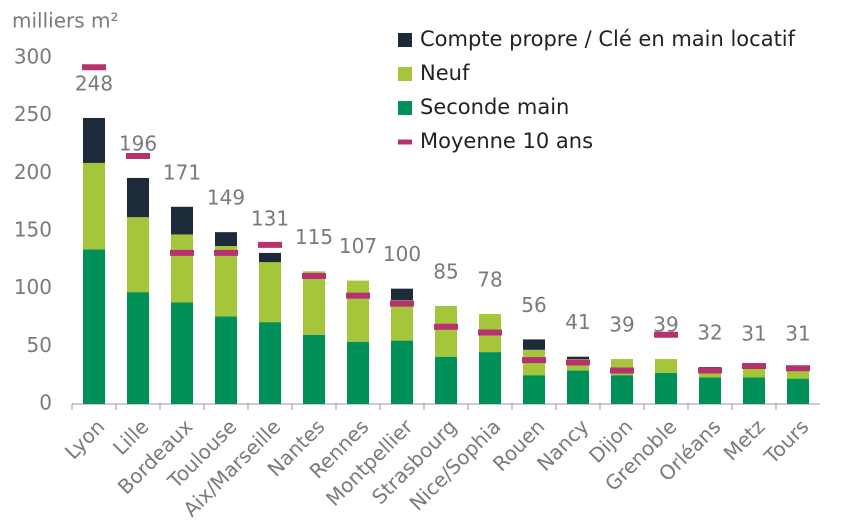 The height and width of the screenshot is (524, 841). Describe the element at coordinates (138, 143) in the screenshot. I see `total-label: 196` at that location.